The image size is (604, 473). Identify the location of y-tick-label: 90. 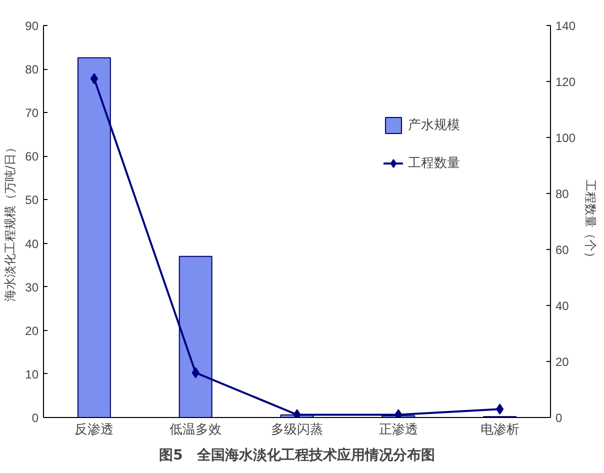
(32, 26).